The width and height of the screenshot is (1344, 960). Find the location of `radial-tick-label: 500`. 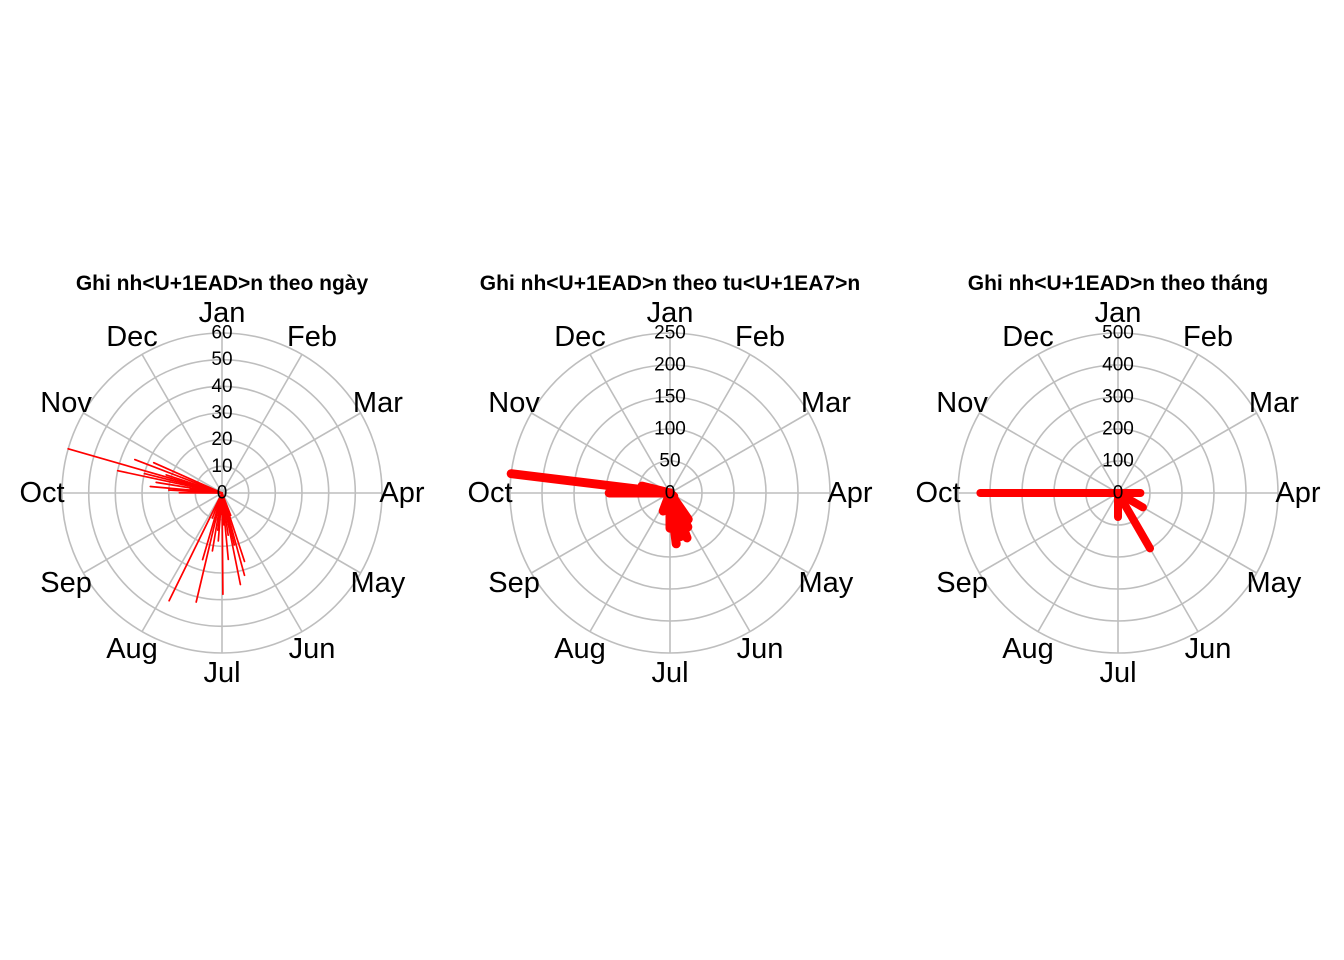

radial-tick-label: 500 is located at coordinates (1118, 333).